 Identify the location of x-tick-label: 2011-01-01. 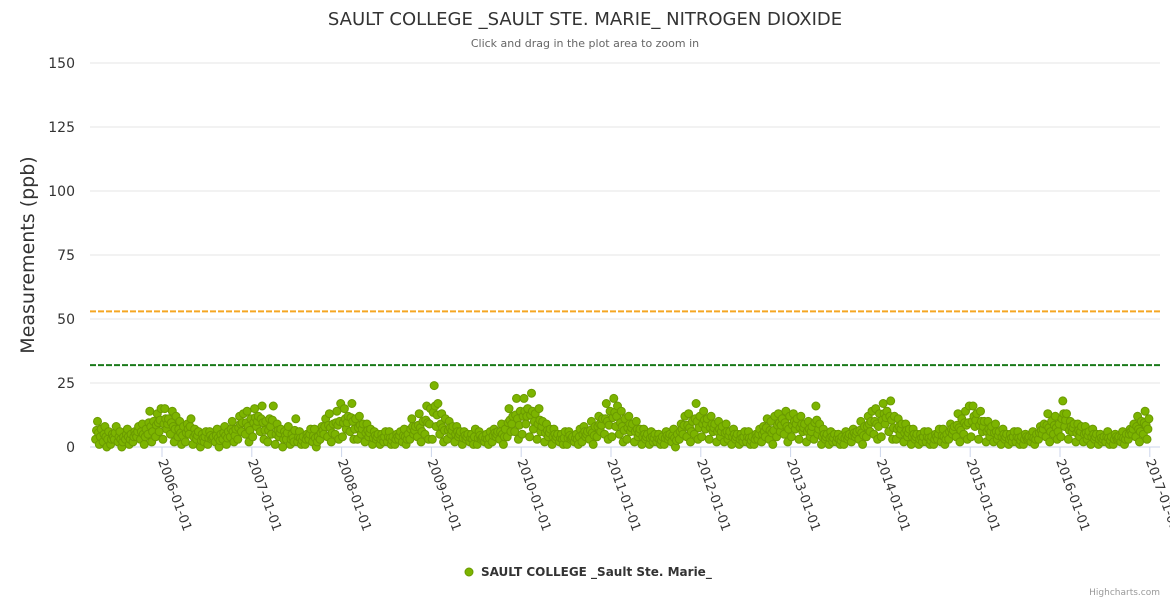
(623, 495).